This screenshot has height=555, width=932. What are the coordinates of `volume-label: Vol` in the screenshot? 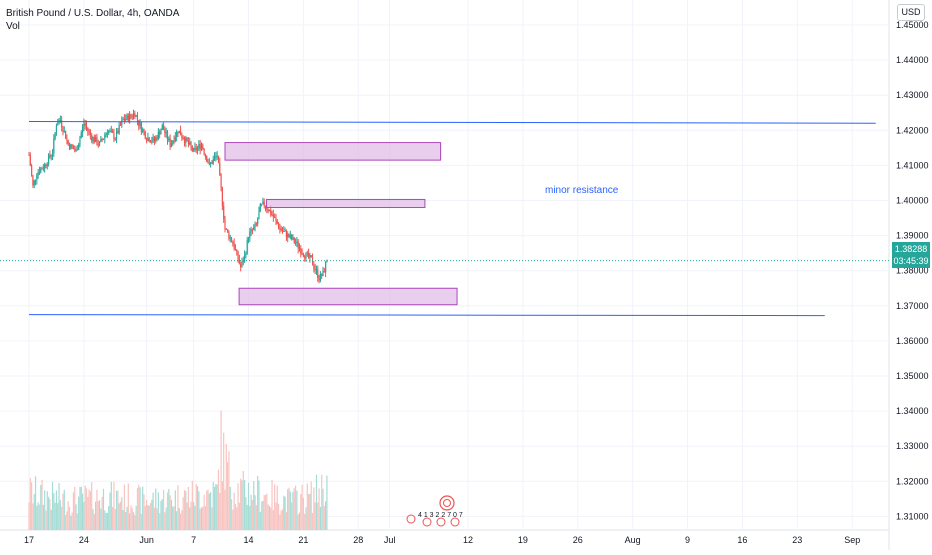 It's located at (13, 26).